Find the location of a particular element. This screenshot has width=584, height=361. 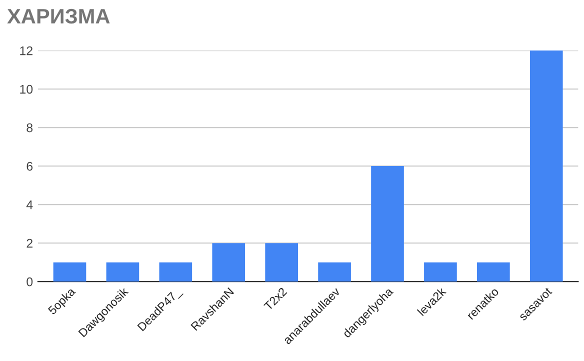

y-tick-label: 12 is located at coordinates (26, 51).